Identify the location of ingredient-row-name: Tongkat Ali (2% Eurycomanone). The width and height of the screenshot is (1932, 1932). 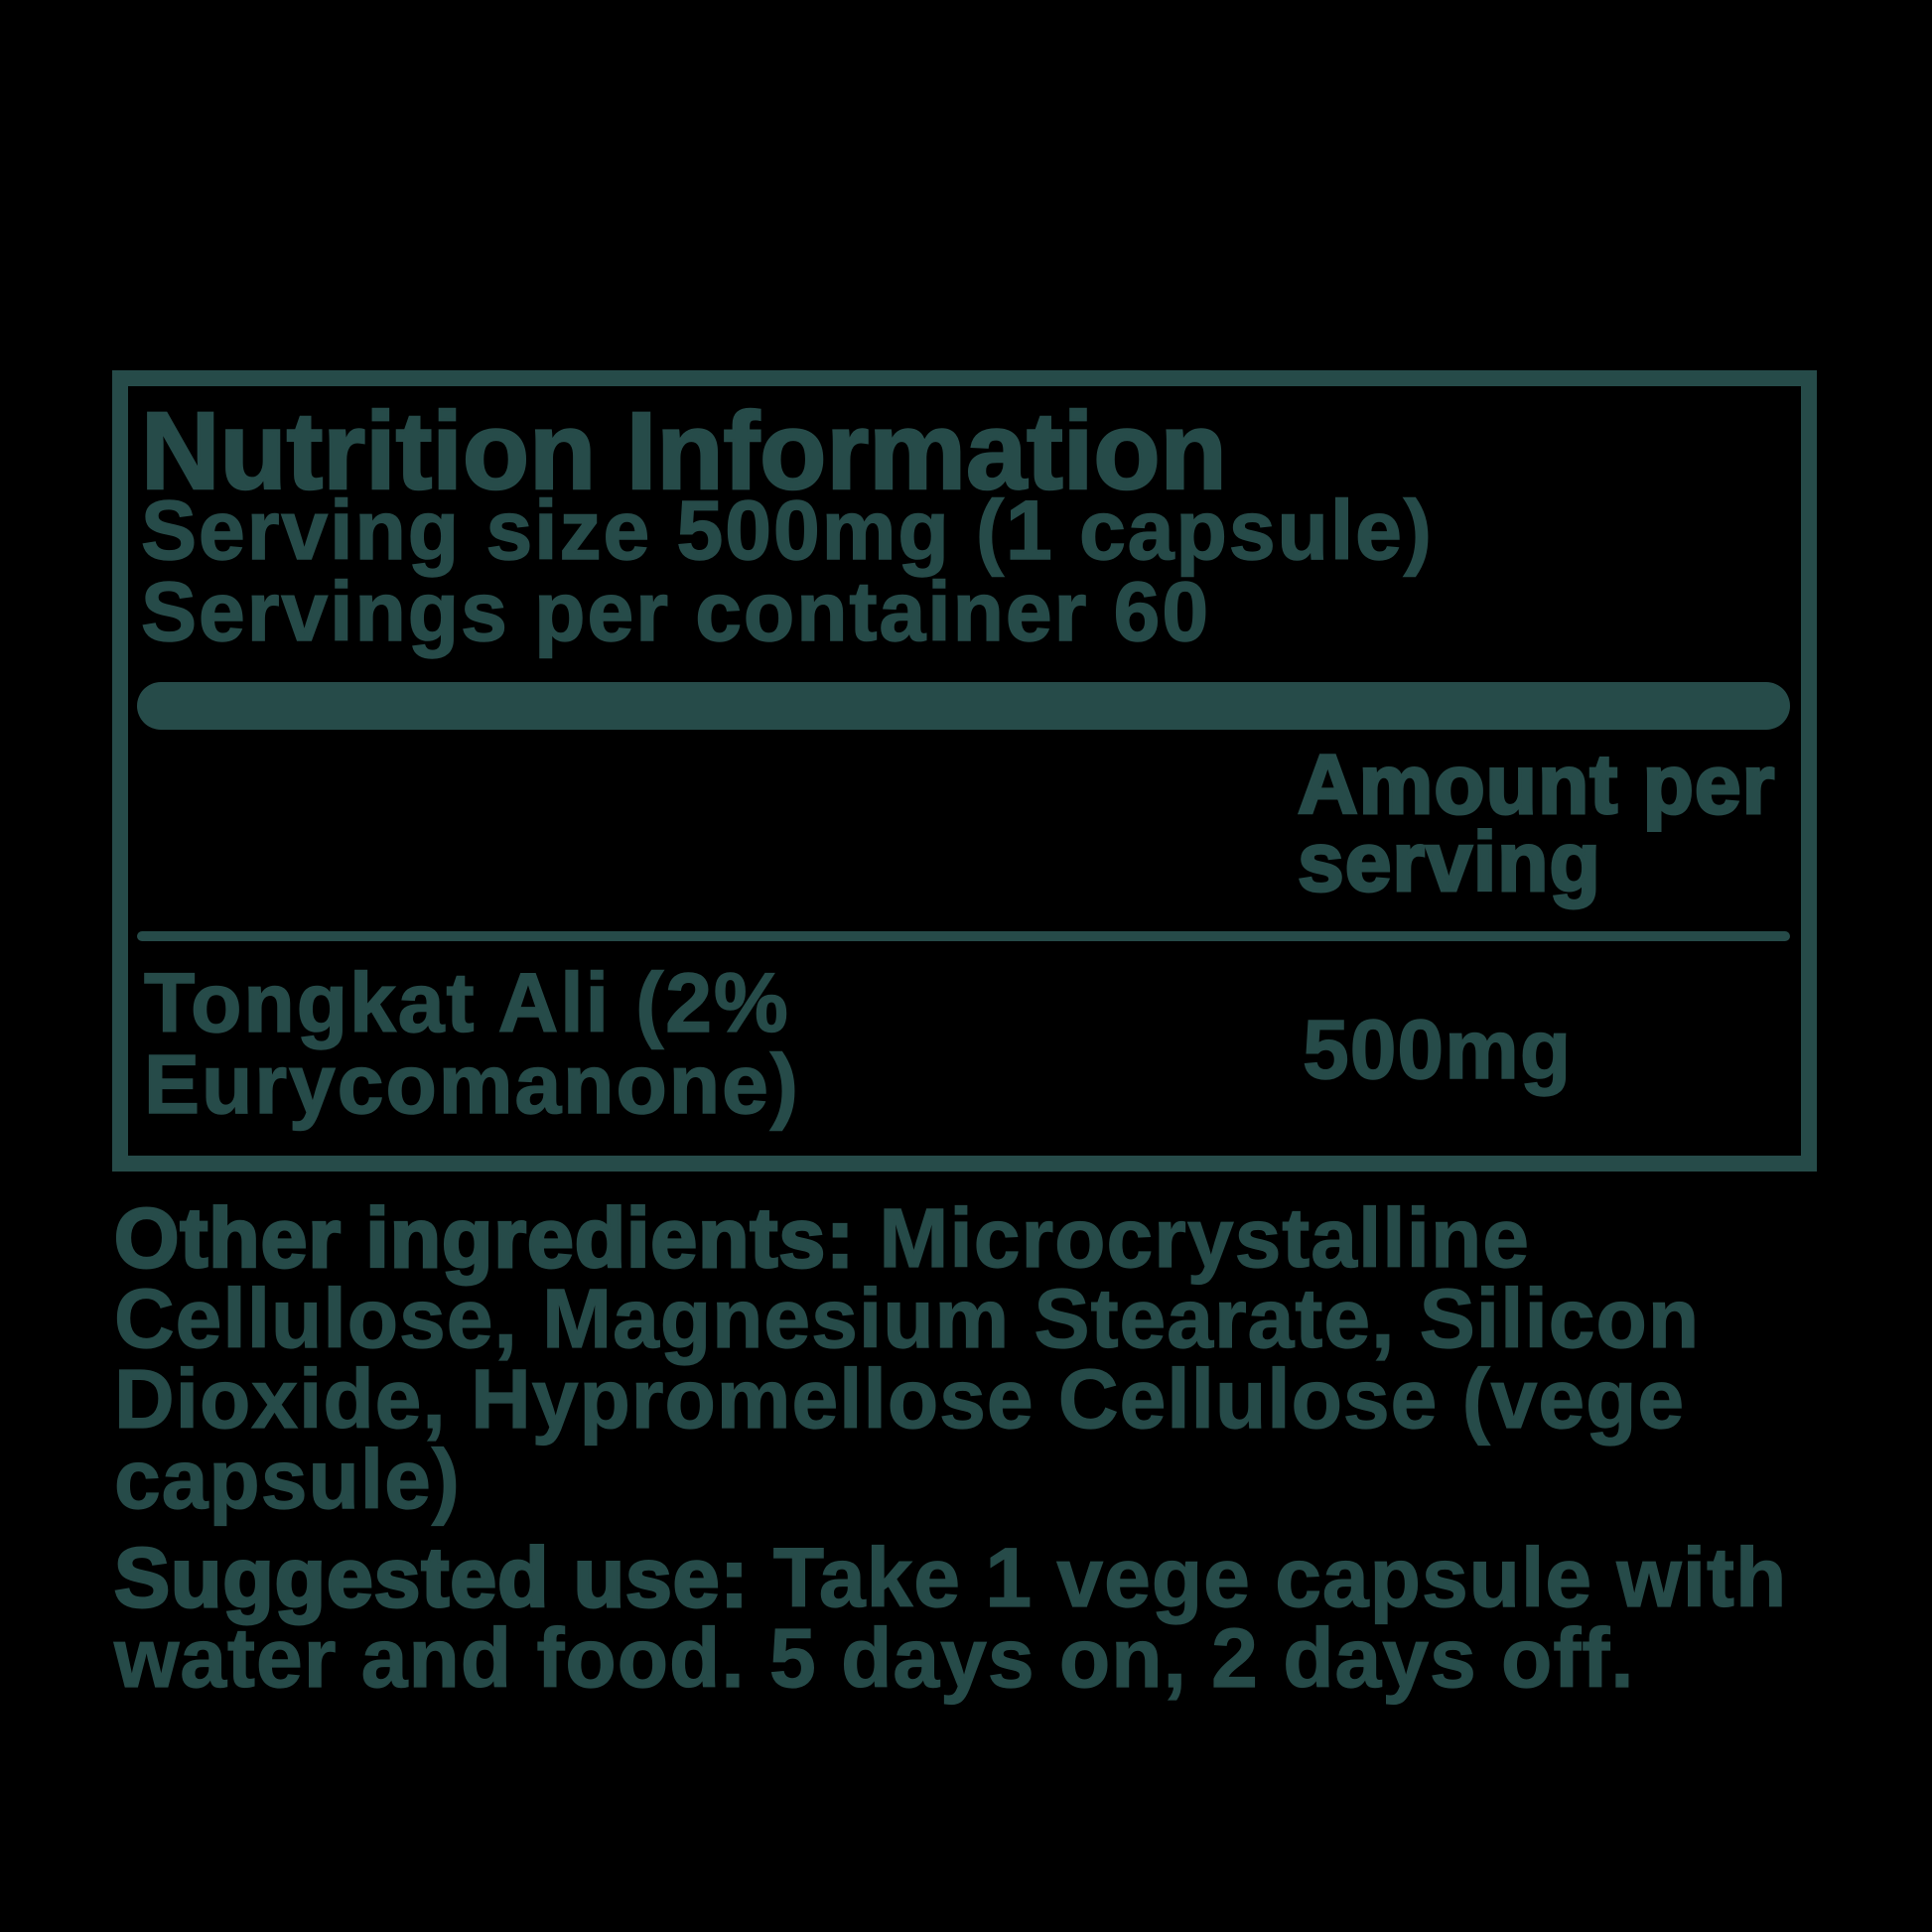
(472, 1043).